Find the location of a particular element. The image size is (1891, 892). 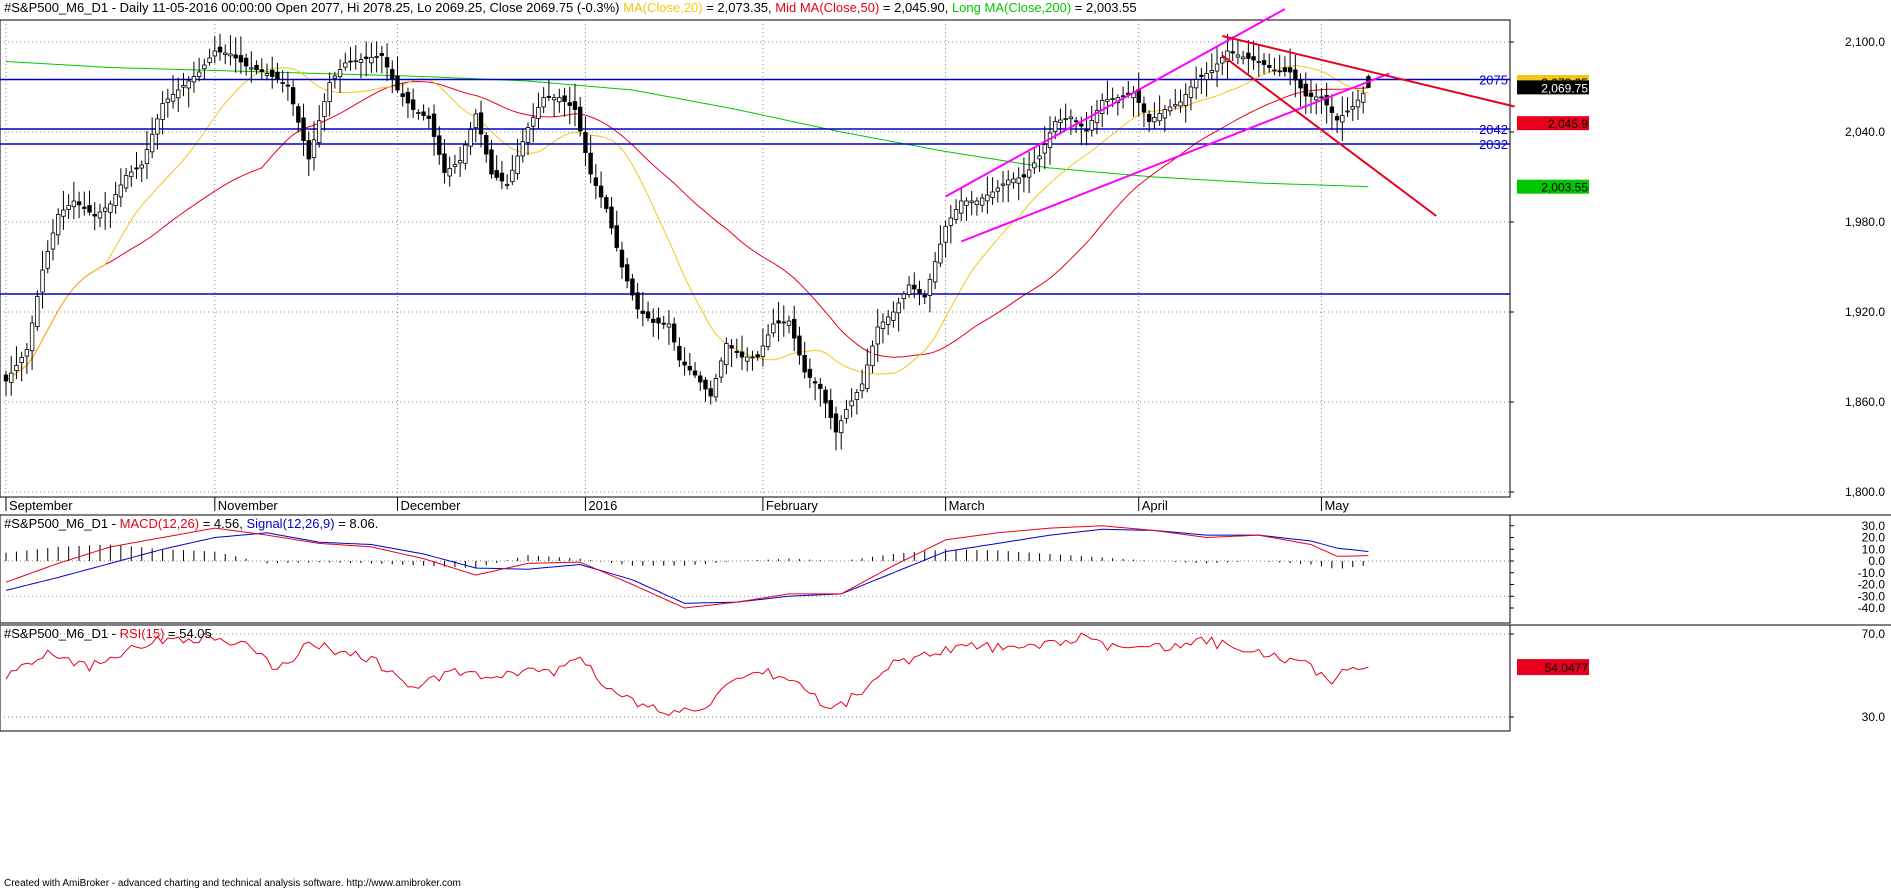

x-axis-label: February is located at coordinates (792, 505).